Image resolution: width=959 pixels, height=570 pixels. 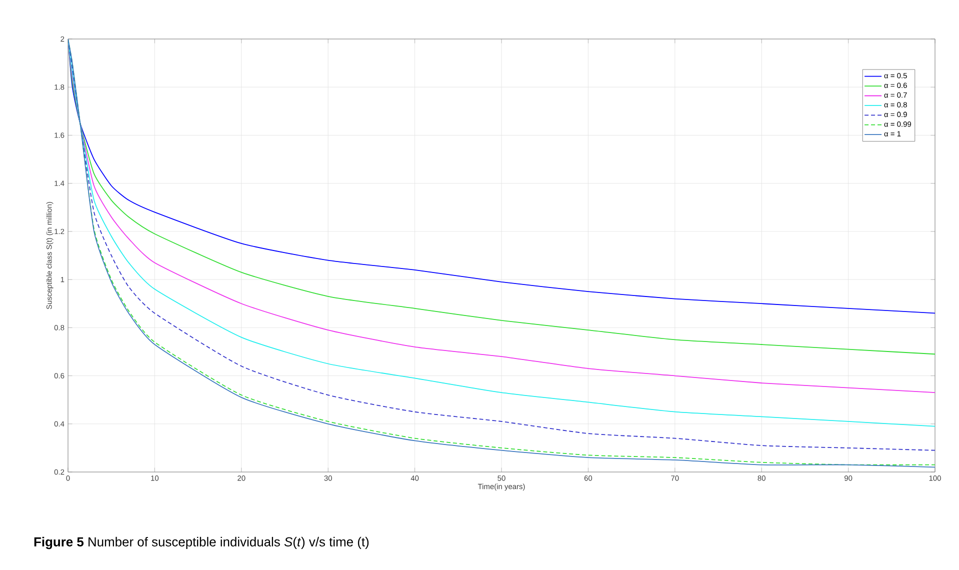 What do you see at coordinates (201, 543) in the screenshot?
I see `text: Figure 5 Number of susceptible individuals S(t) v/s time (t)` at bounding box center [201, 543].